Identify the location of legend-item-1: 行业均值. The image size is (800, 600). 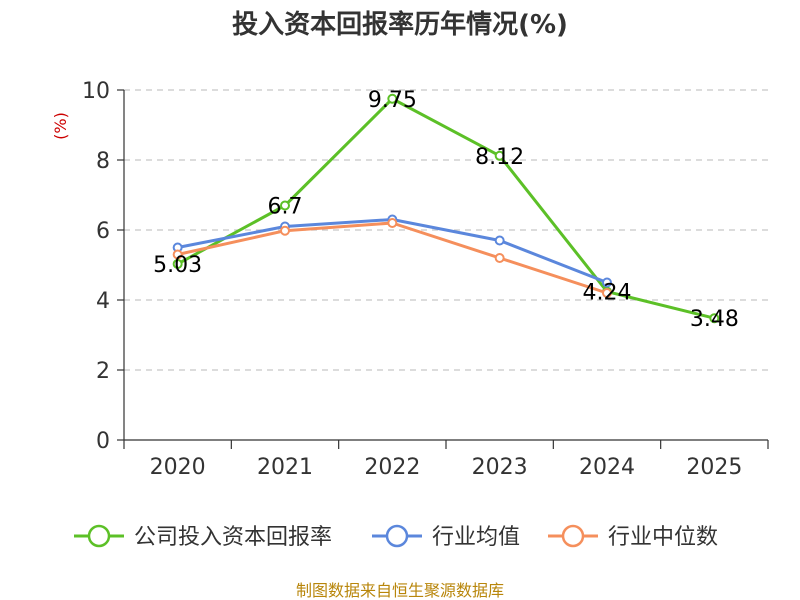
(446, 537).